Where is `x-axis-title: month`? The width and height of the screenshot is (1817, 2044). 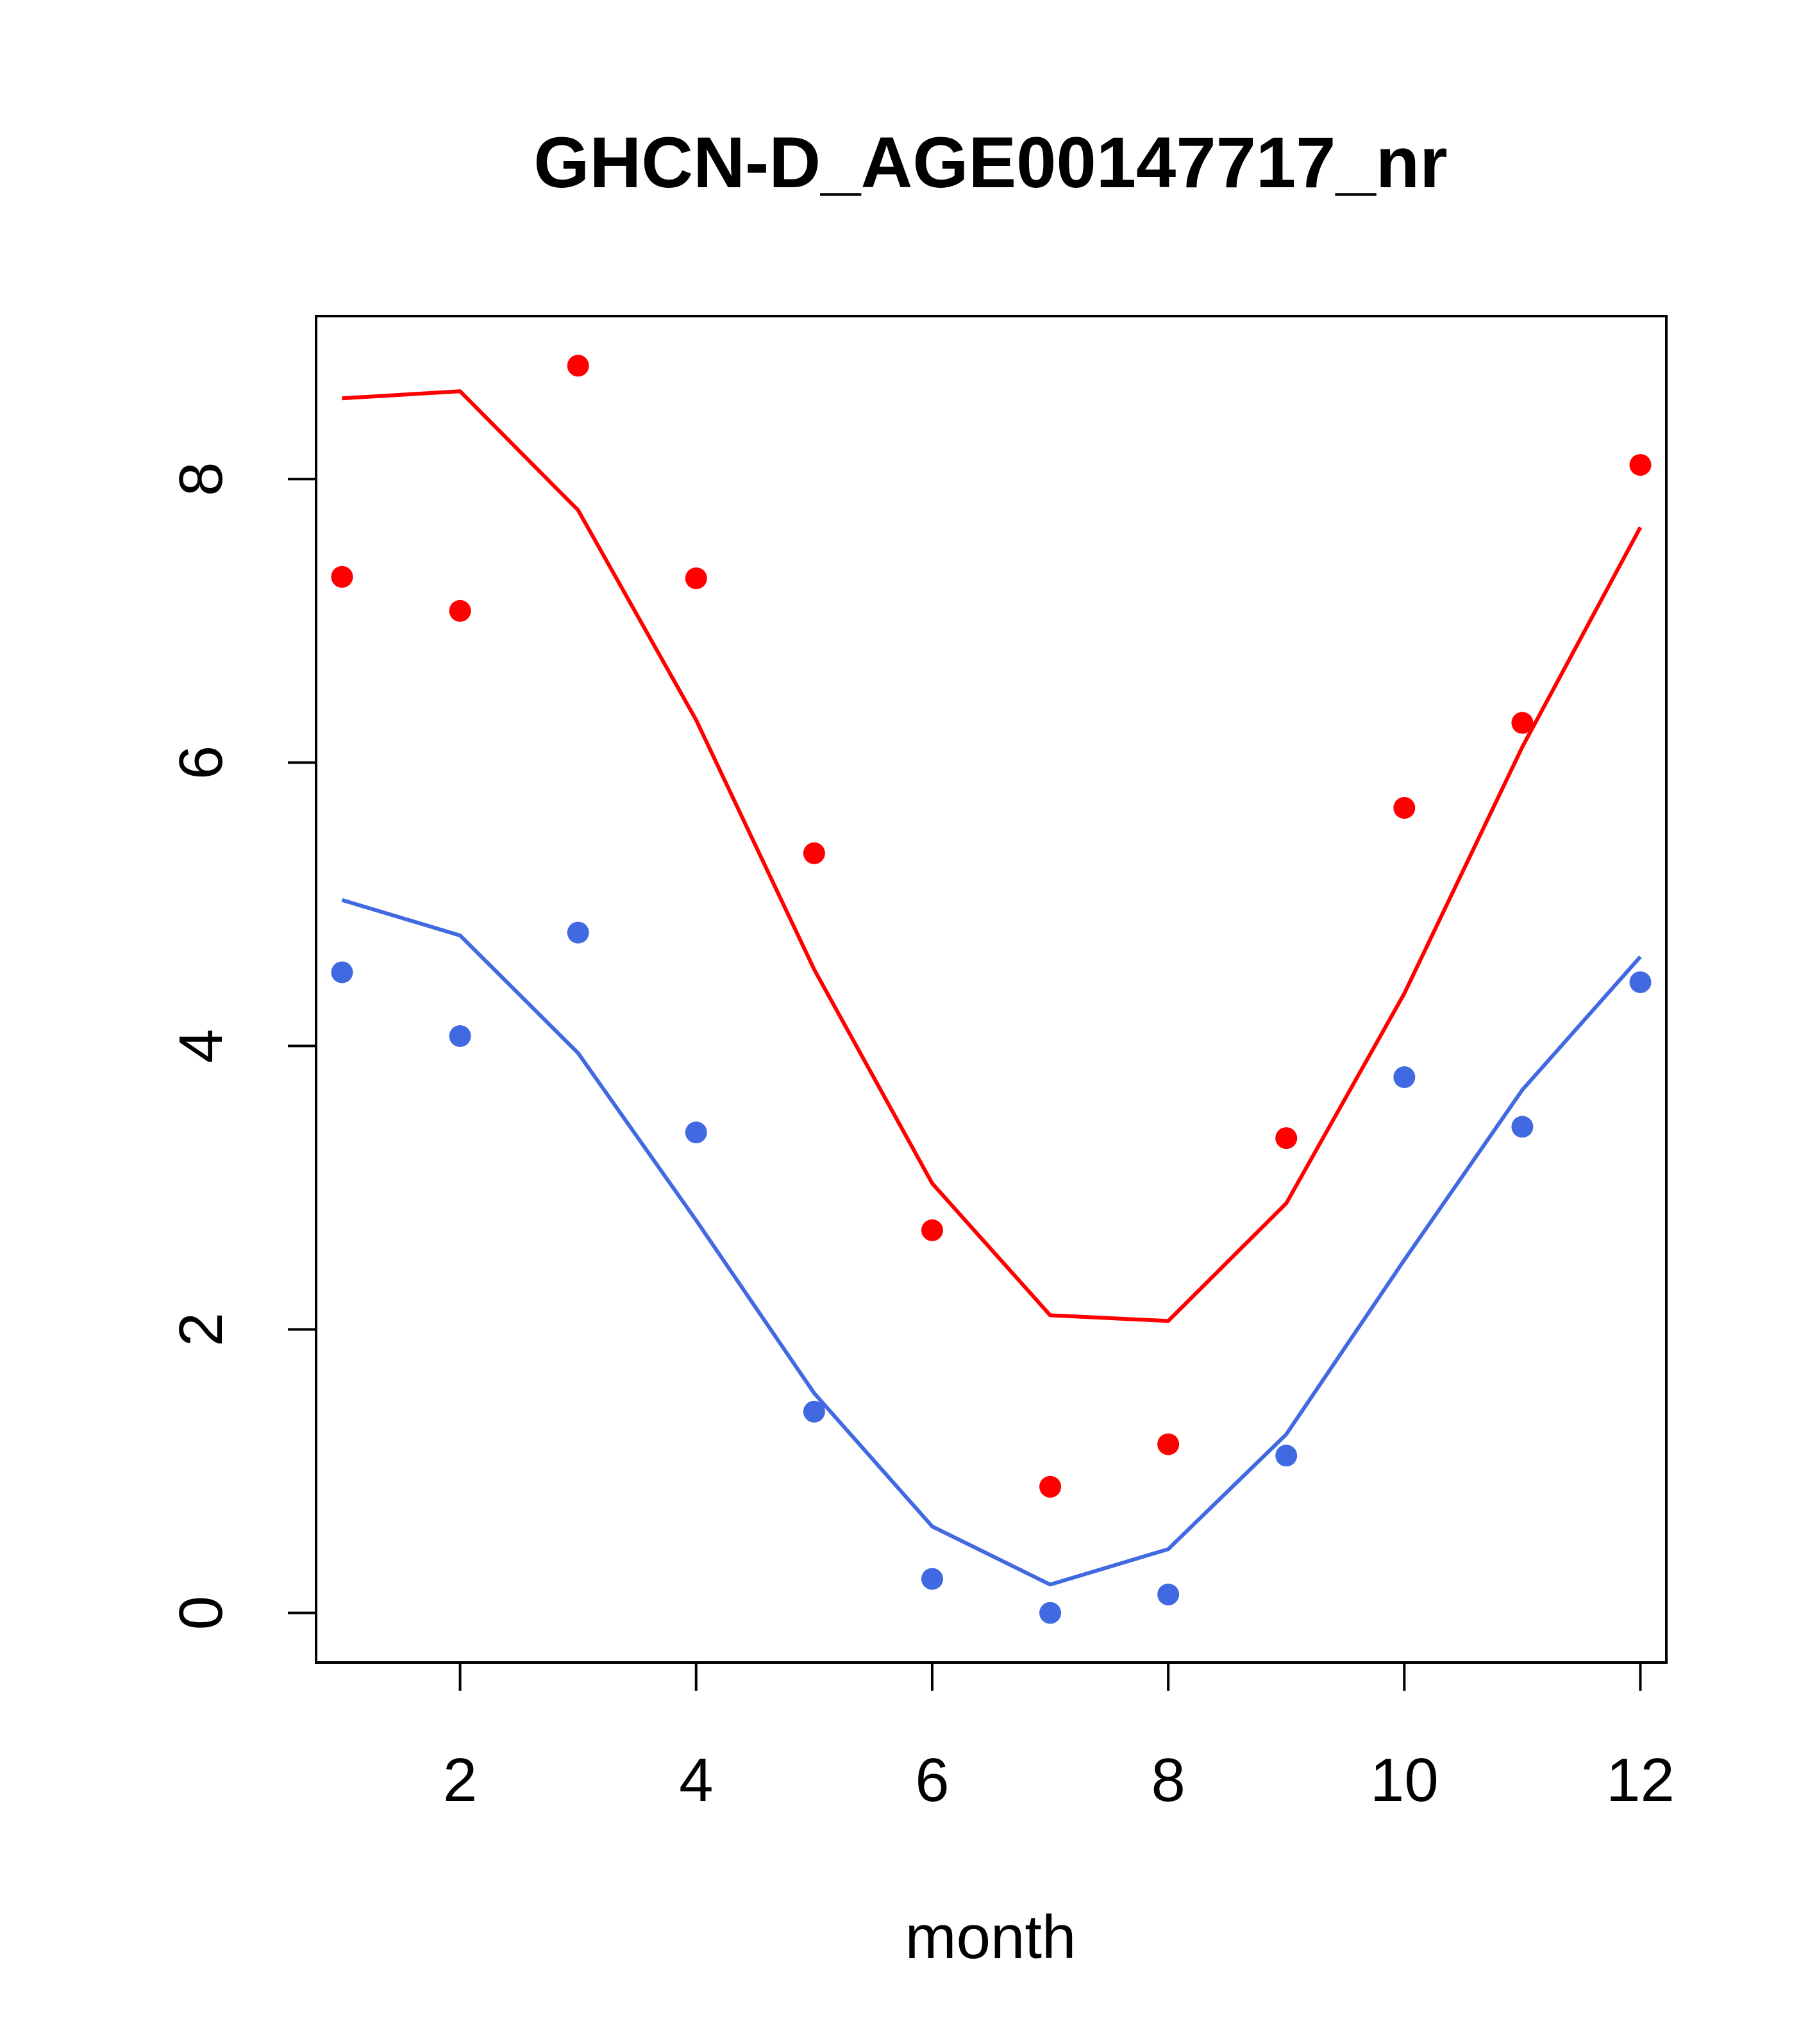 x-axis-title: month is located at coordinates (991, 1938).